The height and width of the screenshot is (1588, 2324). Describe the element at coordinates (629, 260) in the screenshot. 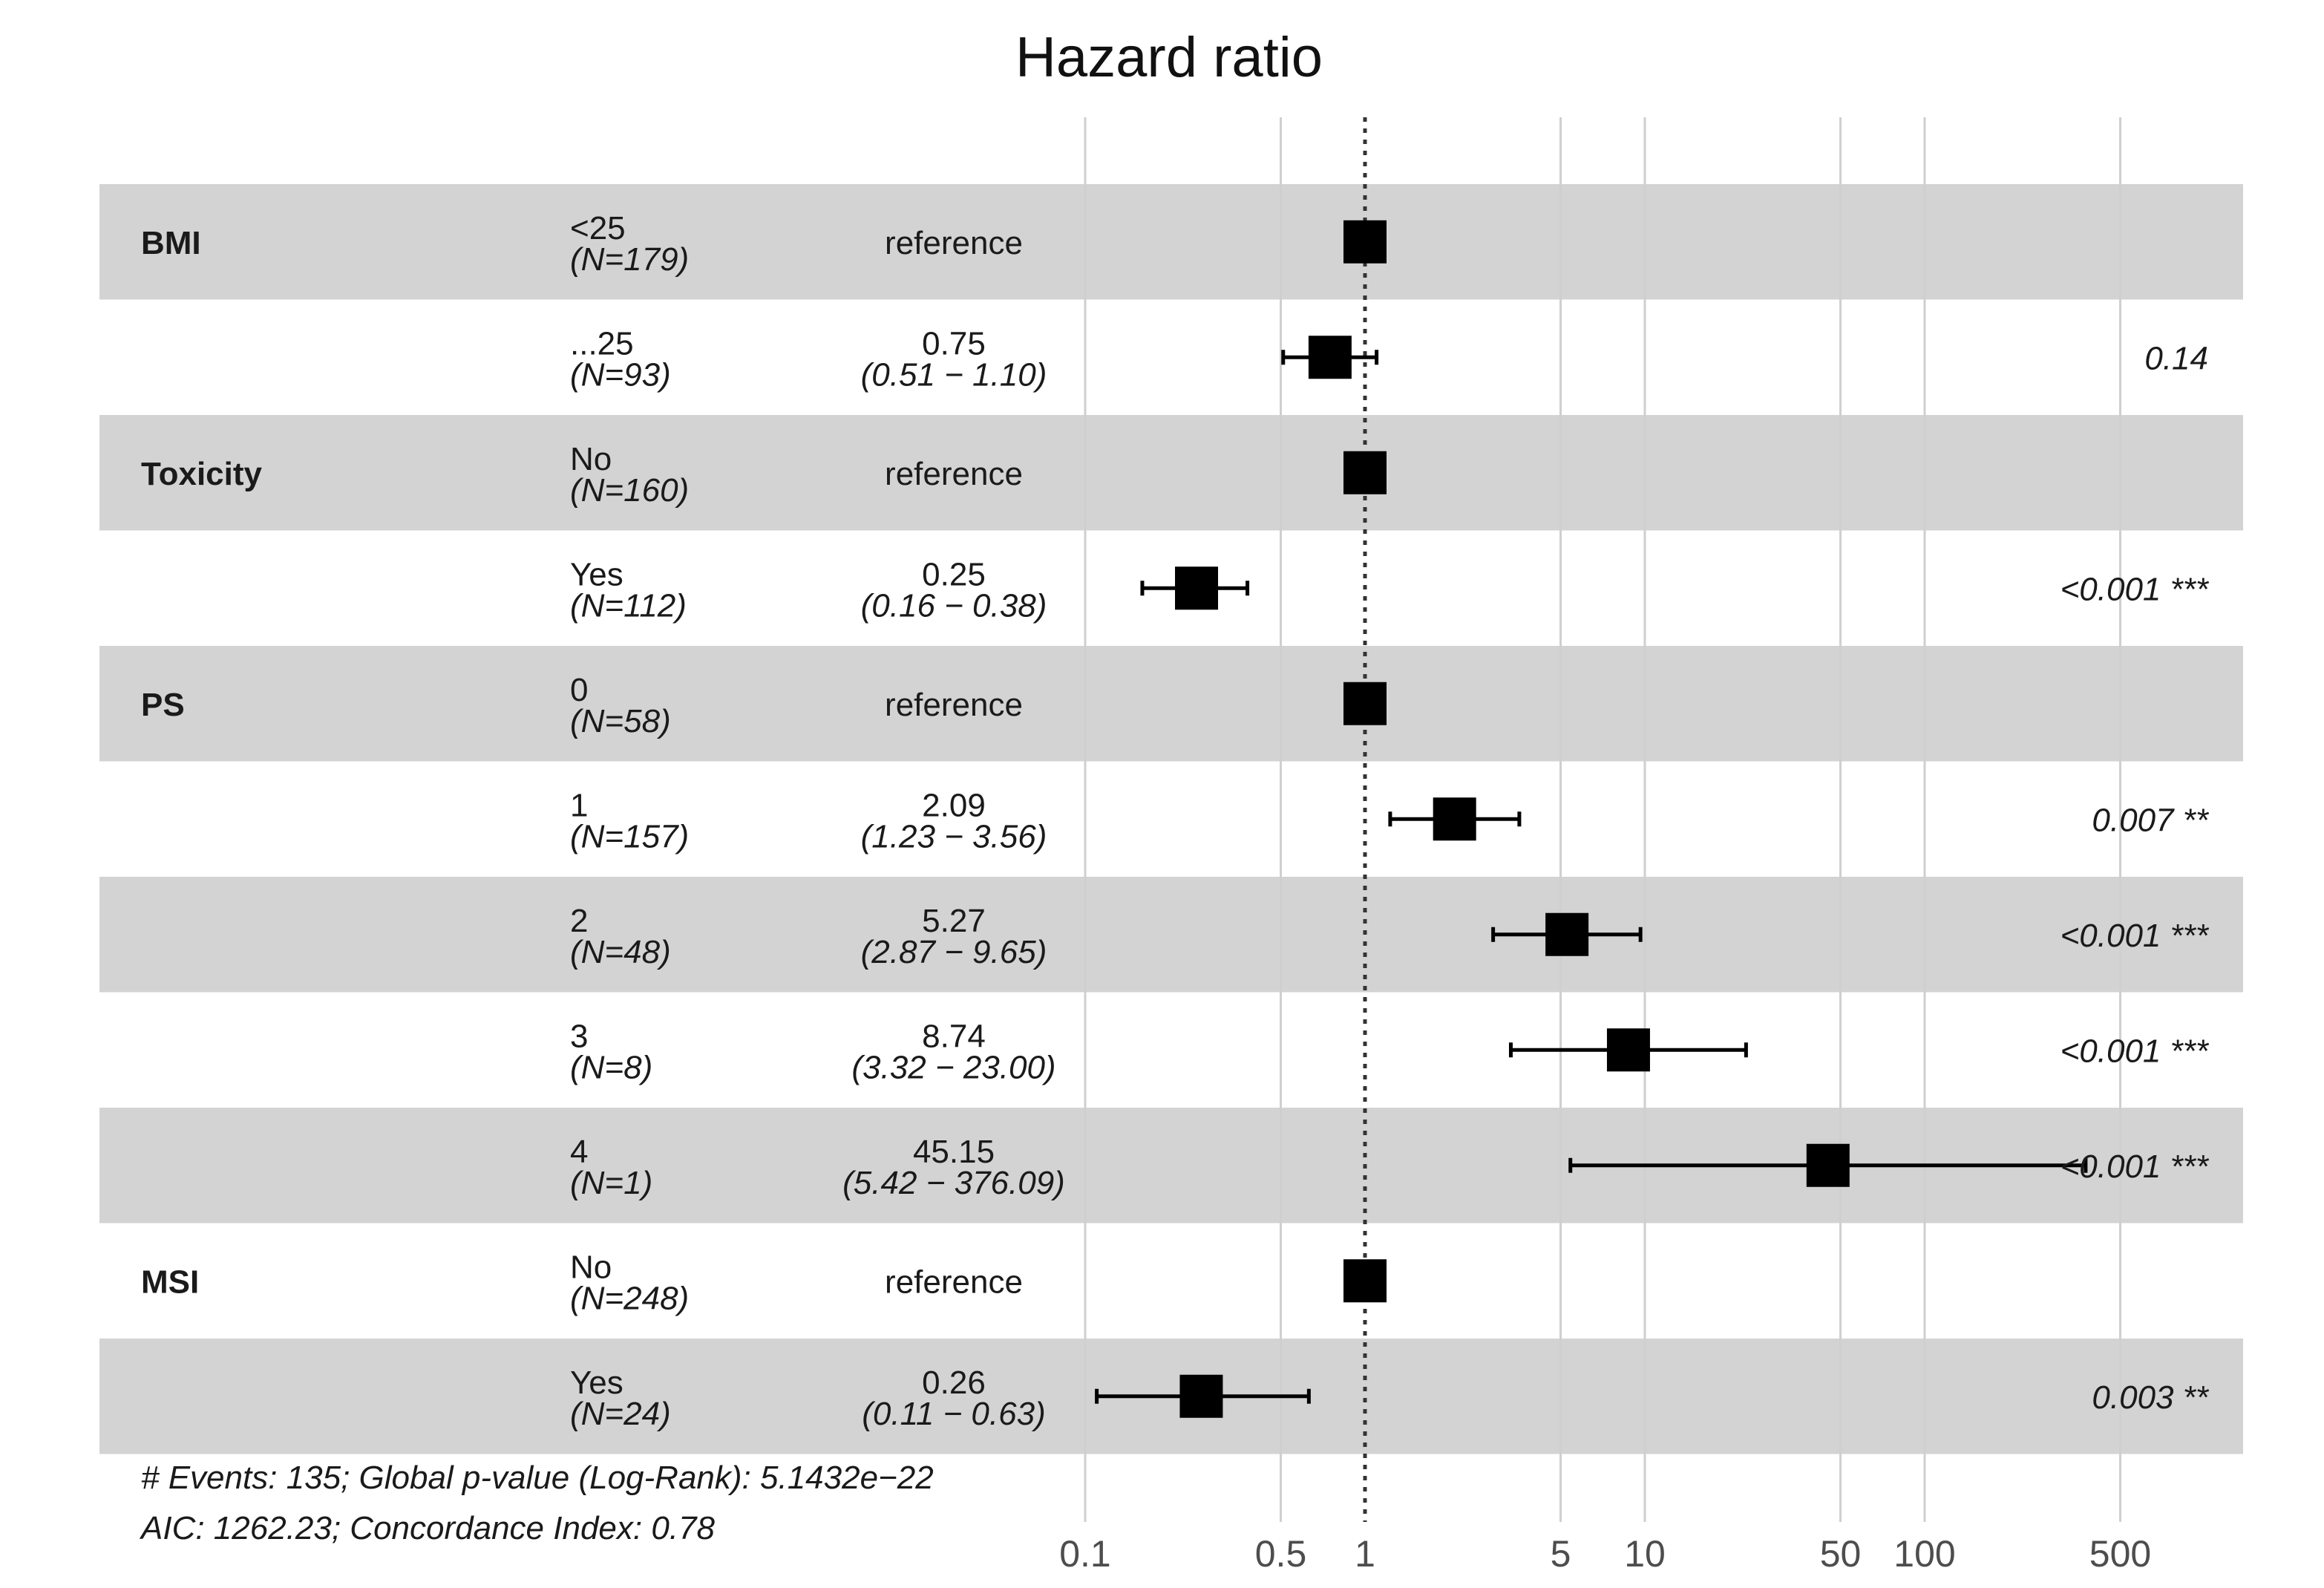

I see `n-label: (N=179)` at that location.